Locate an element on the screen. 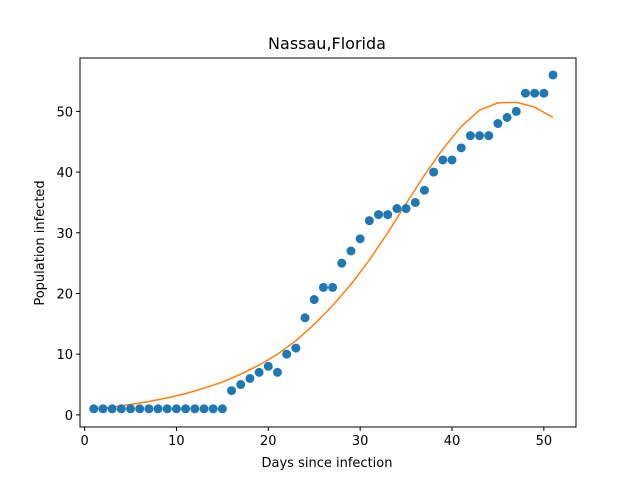 The width and height of the screenshot is (640, 480). x-tick-label: 40 is located at coordinates (452, 441).